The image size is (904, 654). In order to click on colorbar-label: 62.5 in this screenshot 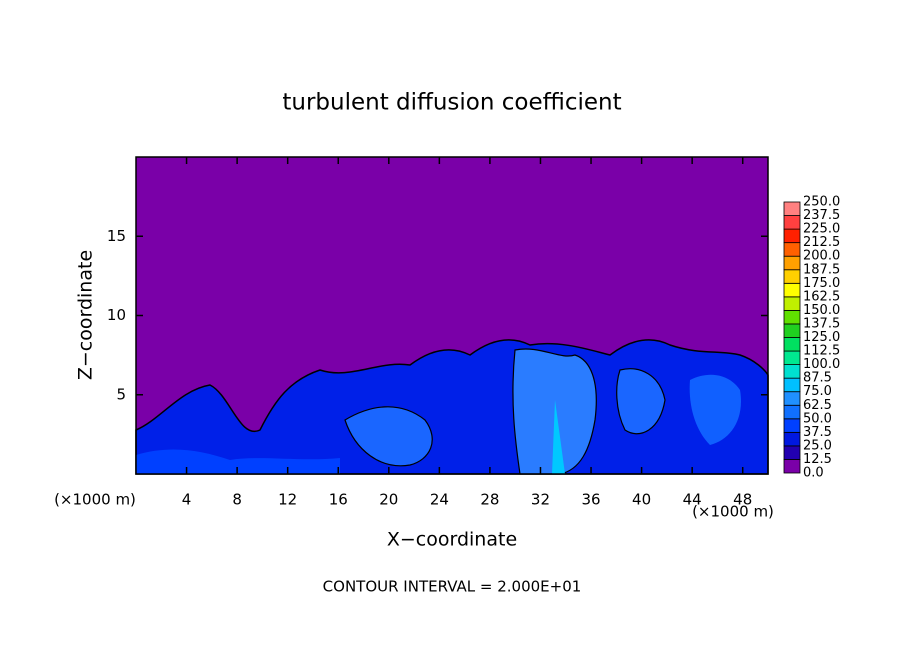, I will do `click(817, 405)`.